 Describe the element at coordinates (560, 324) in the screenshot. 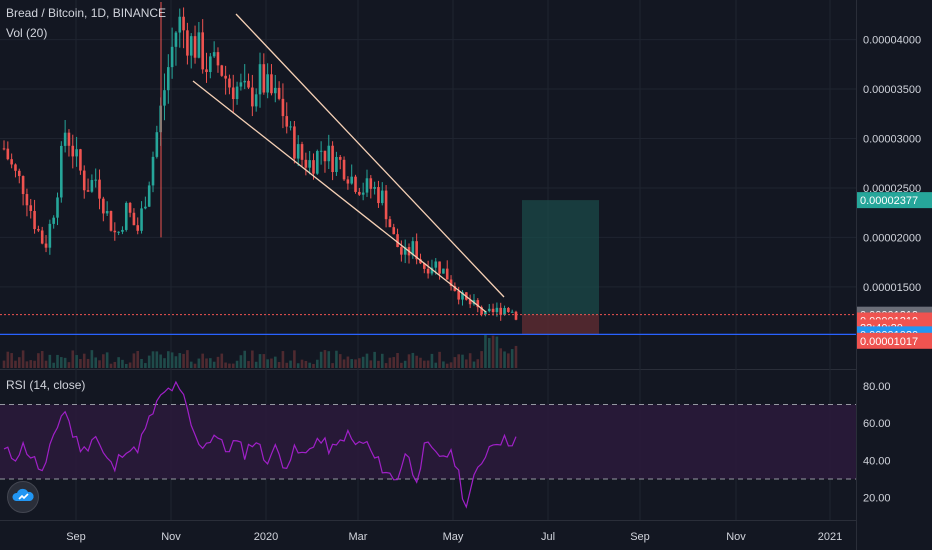

I see `stop-zone` at that location.